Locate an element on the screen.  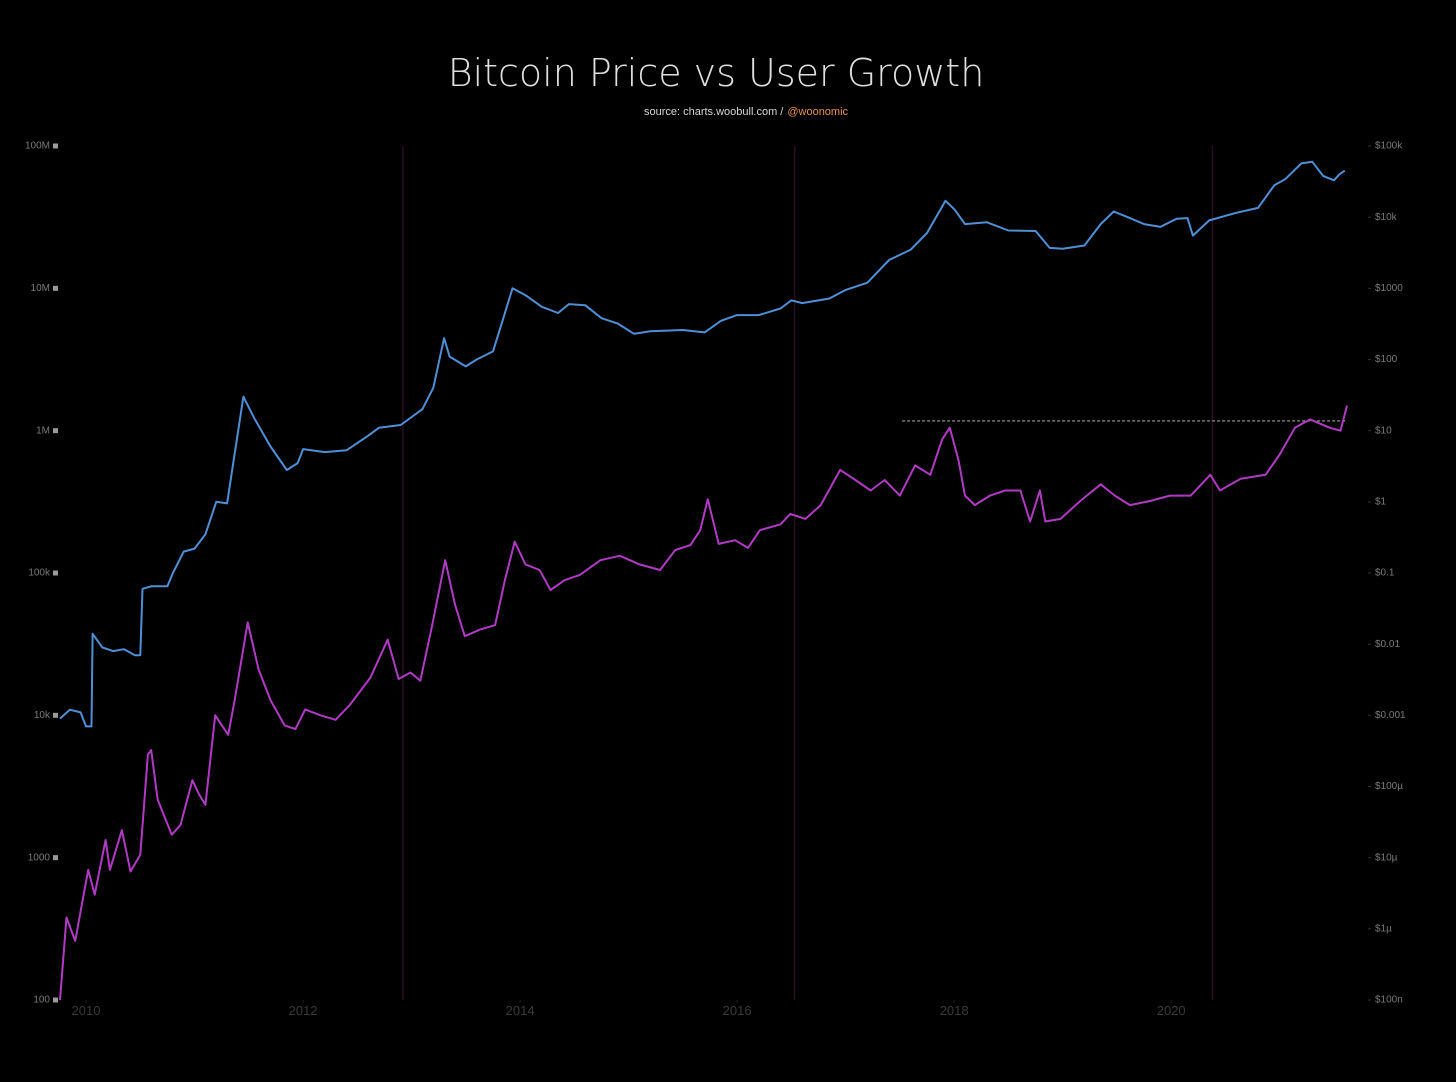
y2-tick-label: $1 is located at coordinates (1381, 501).